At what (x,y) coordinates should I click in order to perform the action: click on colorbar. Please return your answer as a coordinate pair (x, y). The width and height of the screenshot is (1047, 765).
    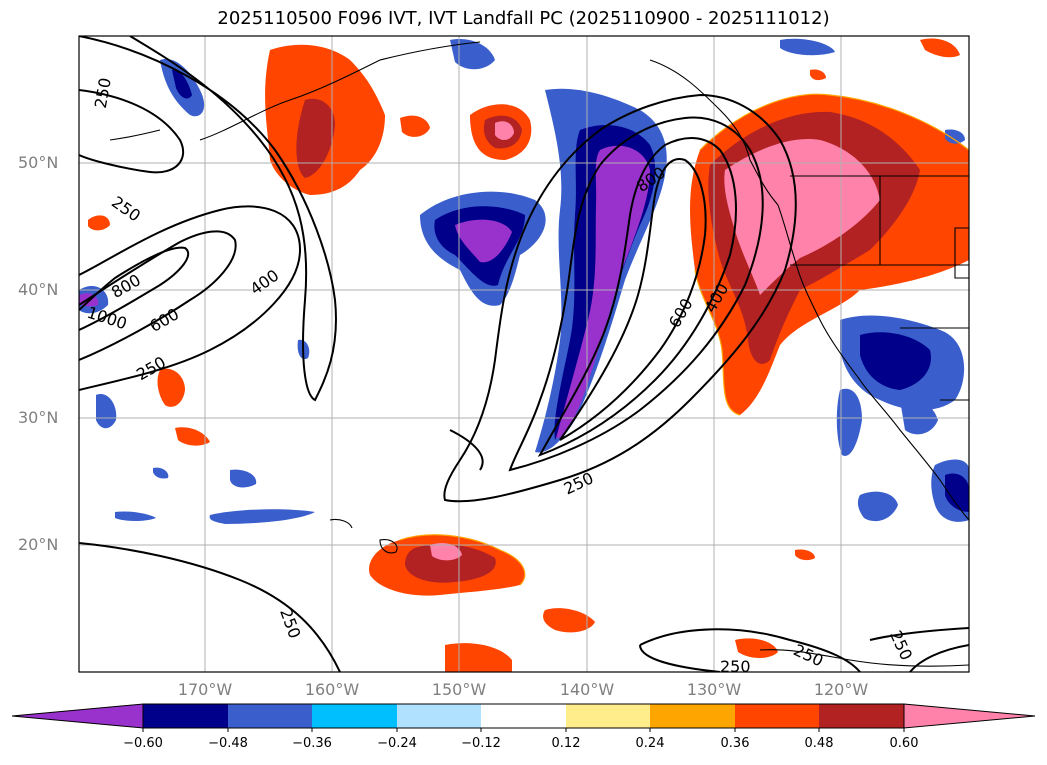
    Looking at the image, I should click on (523, 717).